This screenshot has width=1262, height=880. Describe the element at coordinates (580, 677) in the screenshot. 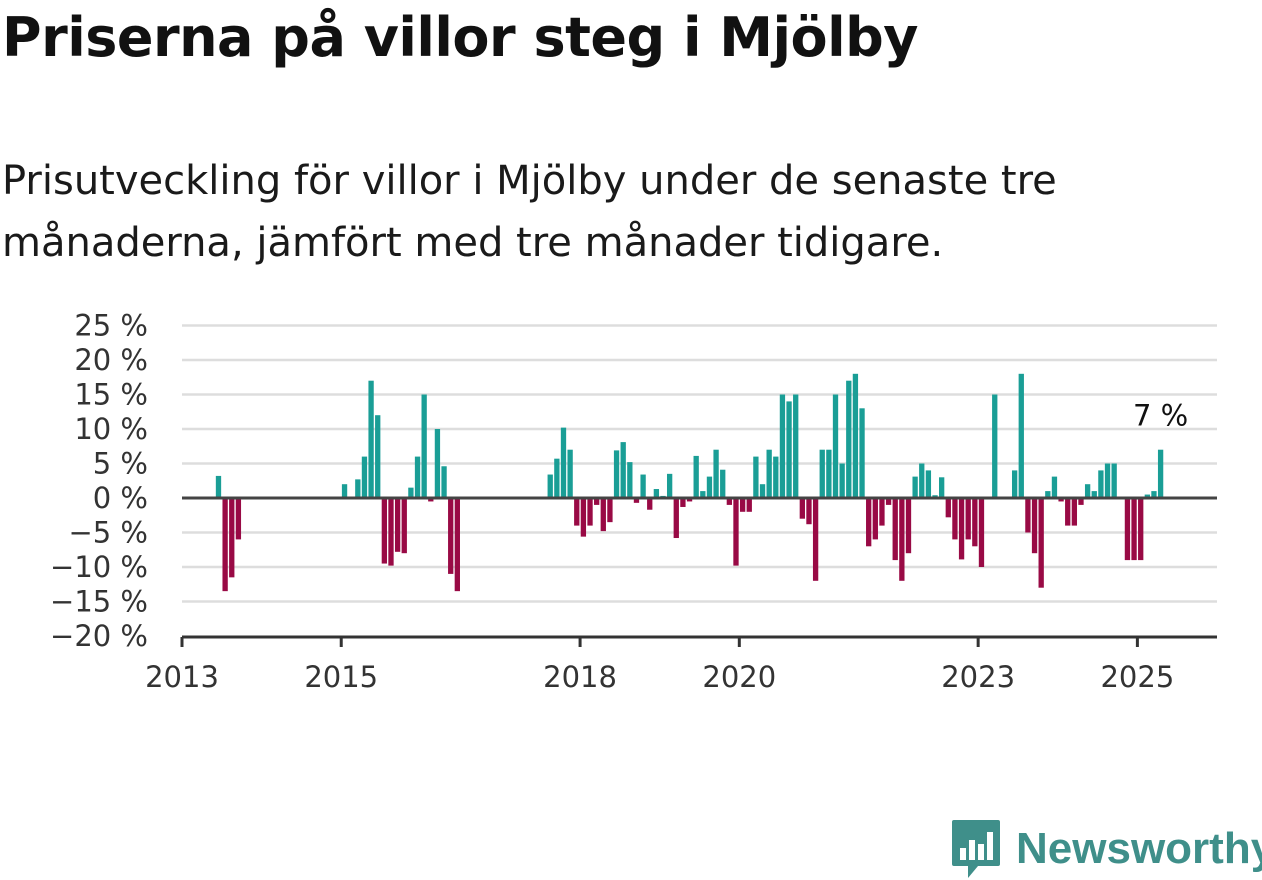

I see `x-tick-label: 2018` at that location.